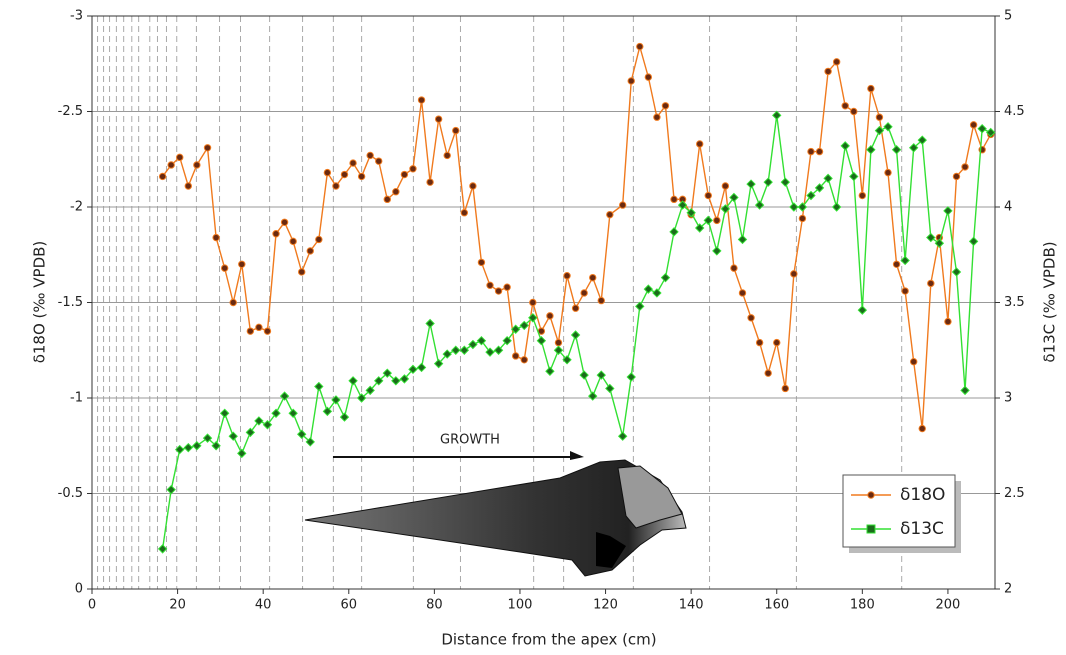 Image resolution: width=1066 pixels, height=655 pixels. Describe the element at coordinates (79, 589) in the screenshot. I see `y-tick-label: 0` at that location.